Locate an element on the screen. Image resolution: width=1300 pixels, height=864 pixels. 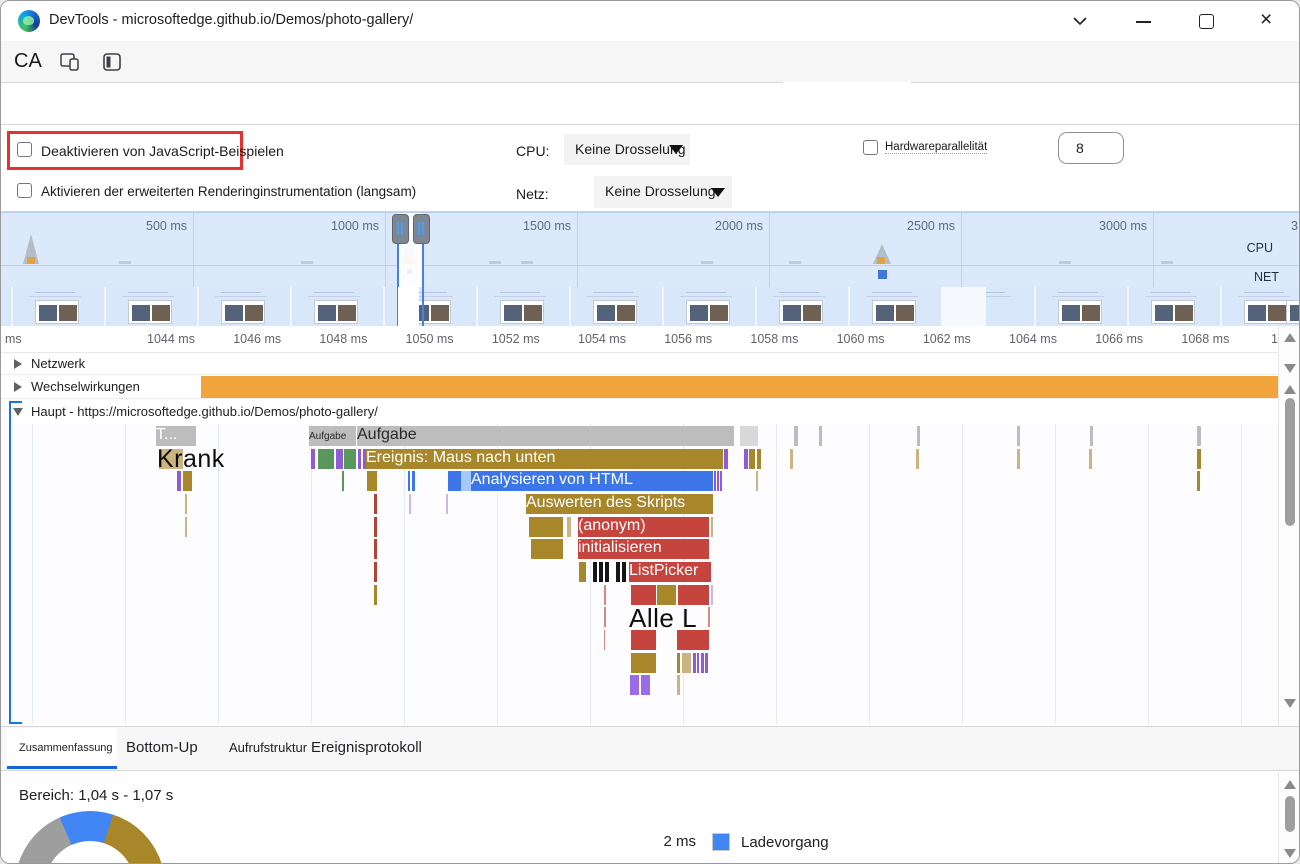
tab-ereignisprotokoll: Ereignisprotokoll is located at coordinates (366, 747).